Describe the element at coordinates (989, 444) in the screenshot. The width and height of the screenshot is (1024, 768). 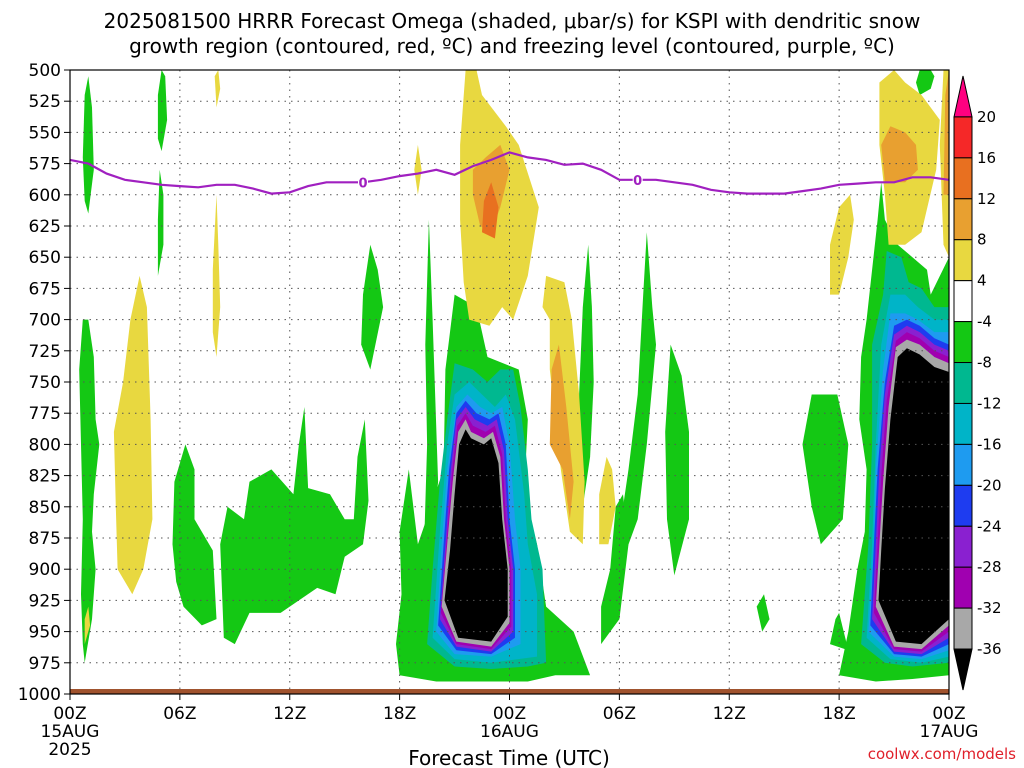
I see `colorbar-label-8: -16` at that location.